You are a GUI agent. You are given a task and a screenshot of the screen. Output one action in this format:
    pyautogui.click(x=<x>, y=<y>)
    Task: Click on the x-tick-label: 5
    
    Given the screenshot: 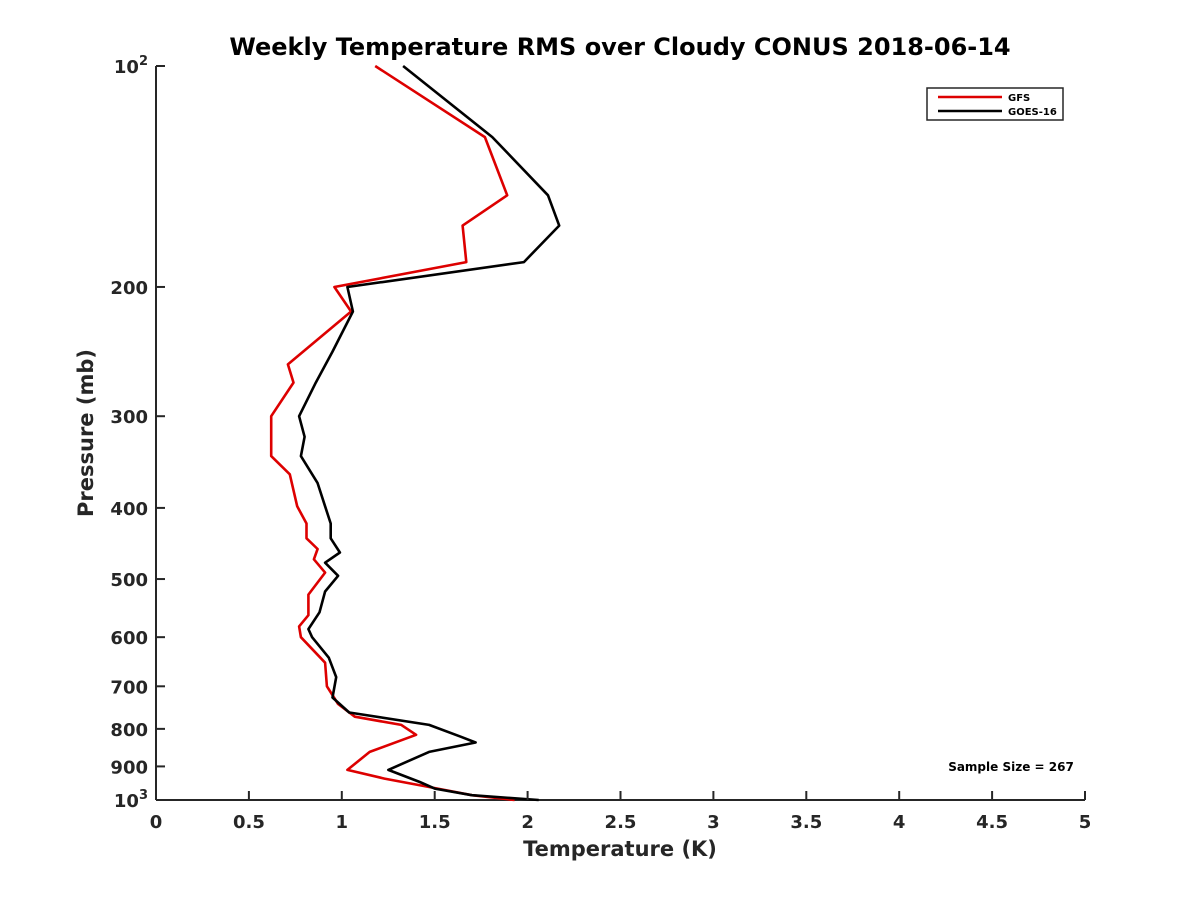 What is the action you would take?
    pyautogui.click(x=1085, y=822)
    